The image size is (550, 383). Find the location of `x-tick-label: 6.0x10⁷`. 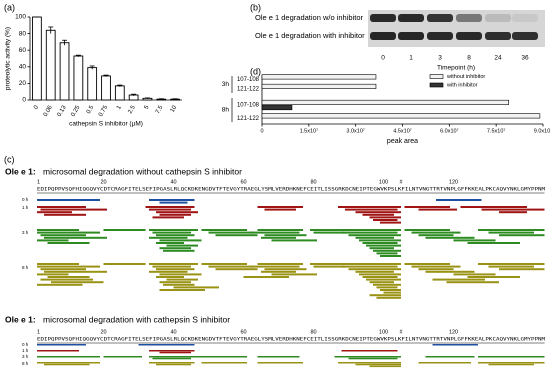

x-tick-label: 6.0x10⁷ is located at coordinates (449, 130).